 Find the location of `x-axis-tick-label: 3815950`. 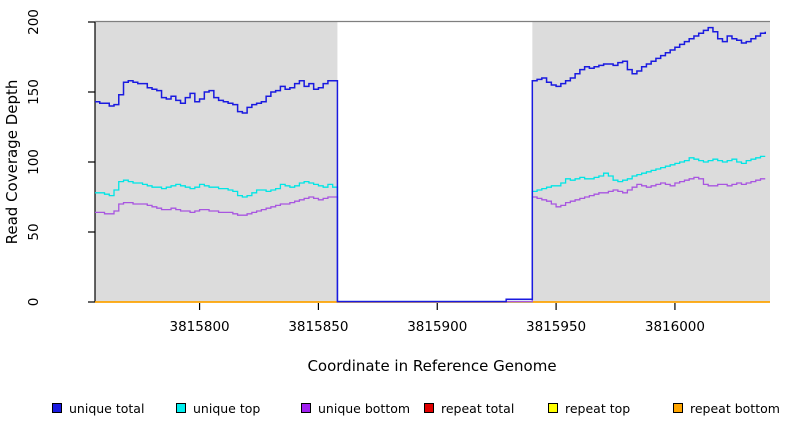

x-axis-tick-label: 3815950 is located at coordinates (556, 327).